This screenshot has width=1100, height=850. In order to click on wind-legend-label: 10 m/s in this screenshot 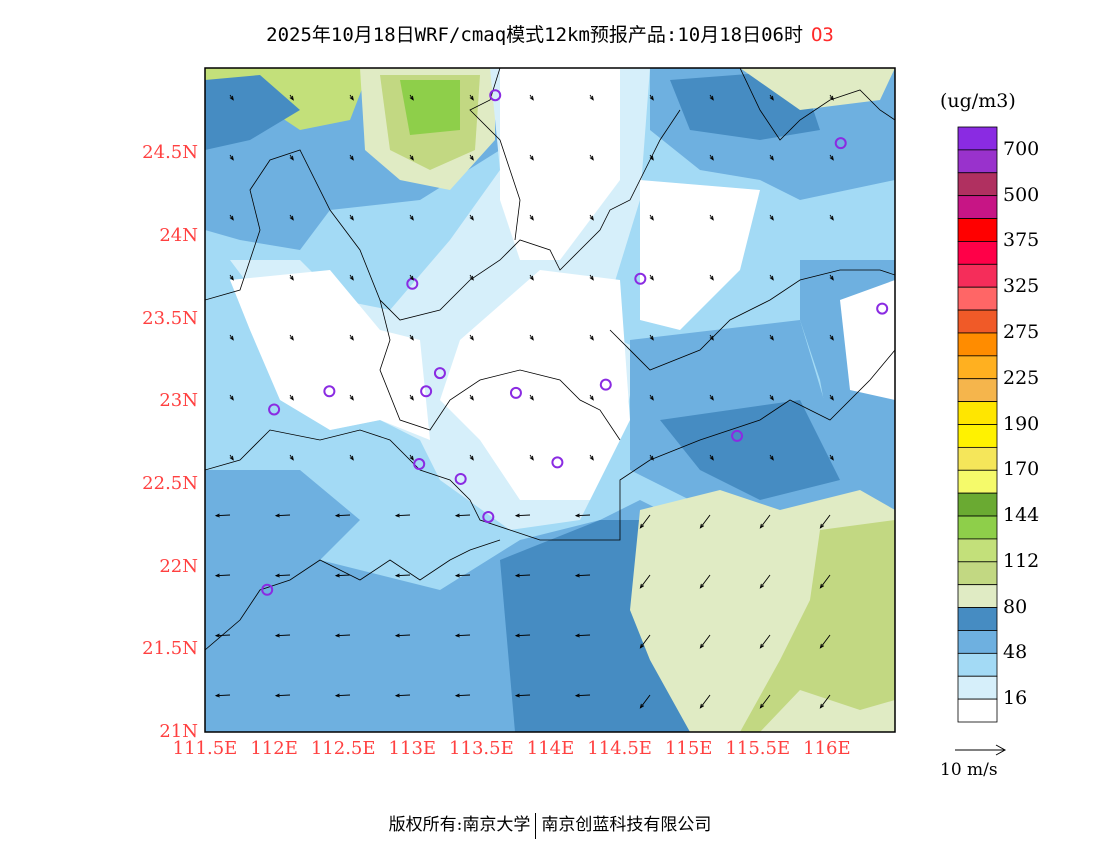, I will do `click(969, 770)`.